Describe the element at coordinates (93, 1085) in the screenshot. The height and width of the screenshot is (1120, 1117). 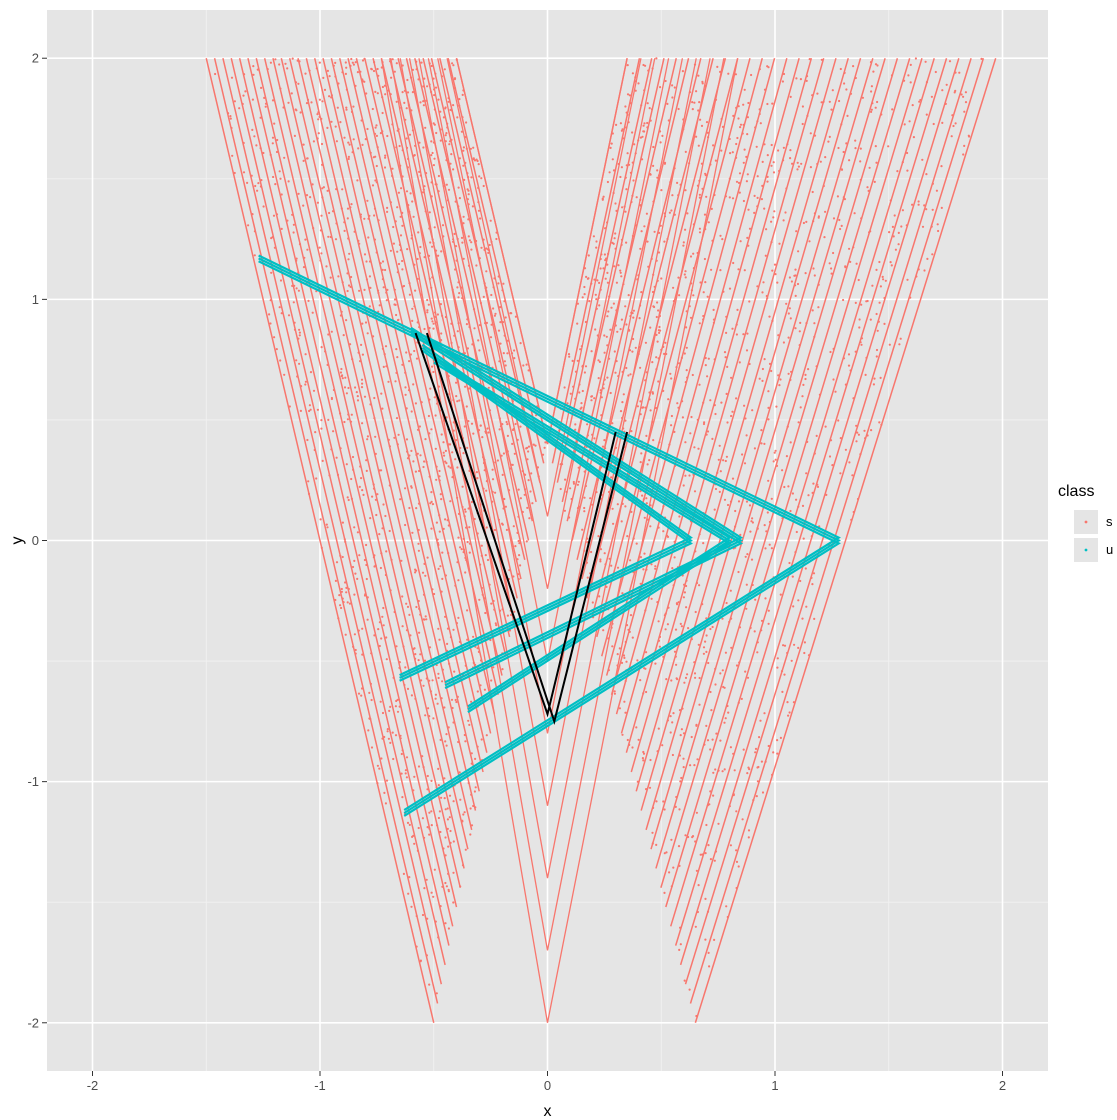
I see `x-tick-label: -2` at that location.